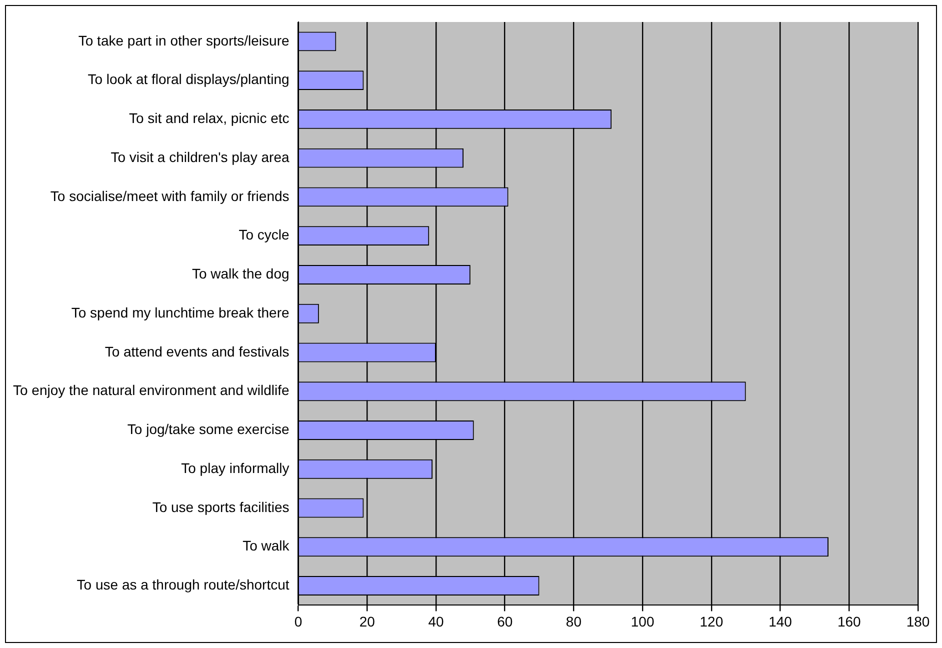 The image size is (942, 648). What do you see at coordinates (436, 621) in the screenshot?
I see `x-tick-label: 40` at bounding box center [436, 621].